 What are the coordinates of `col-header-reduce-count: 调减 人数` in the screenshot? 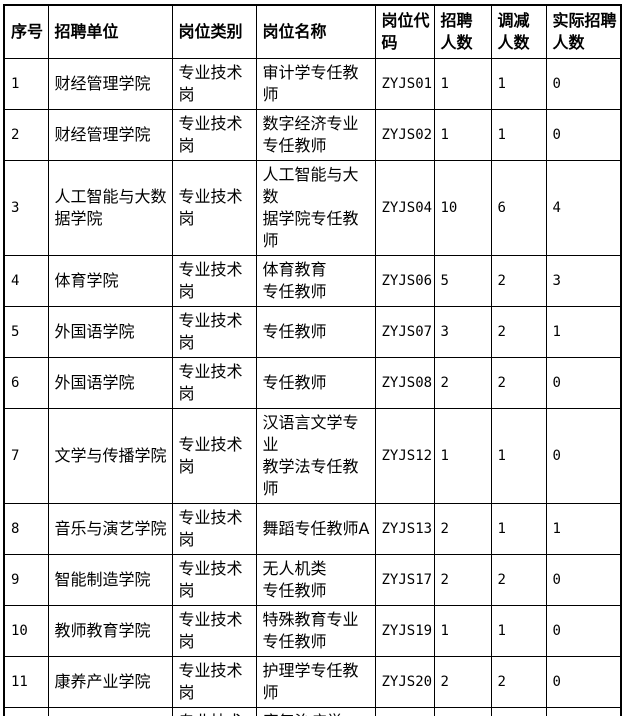 It's located at (518, 31).